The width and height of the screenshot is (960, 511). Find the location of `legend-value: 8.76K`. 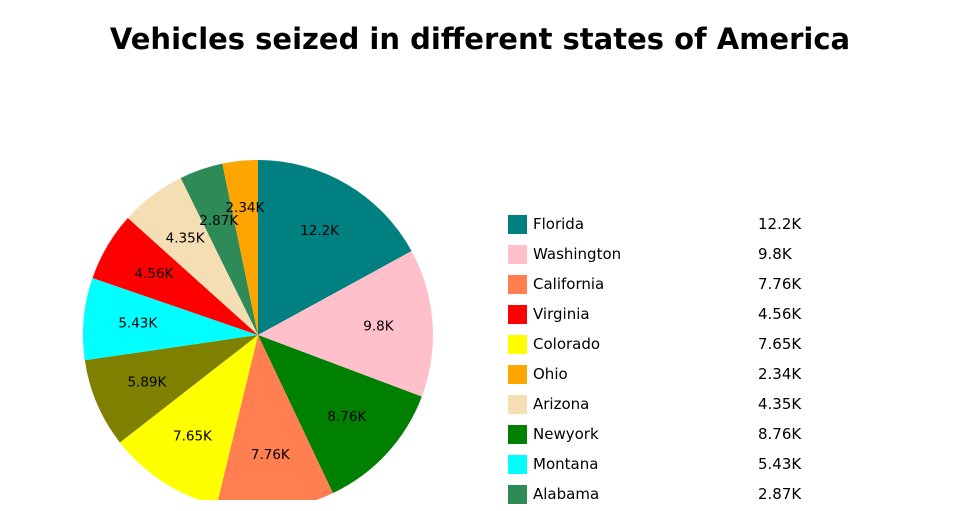

legend-value: 8.76K is located at coordinates (780, 434).